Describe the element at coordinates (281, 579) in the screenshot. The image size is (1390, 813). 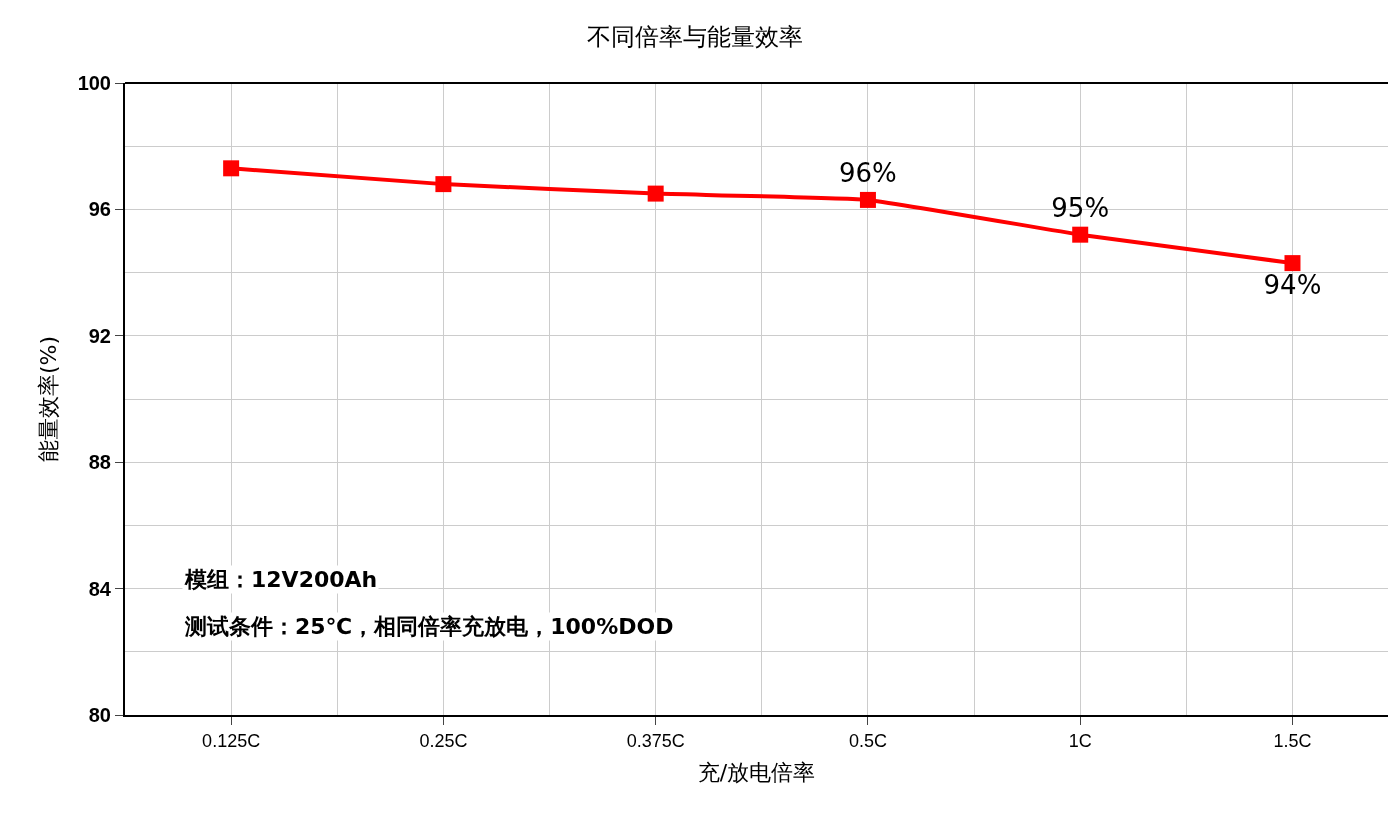
I see `annotation: 模组：12V200Ah` at that location.